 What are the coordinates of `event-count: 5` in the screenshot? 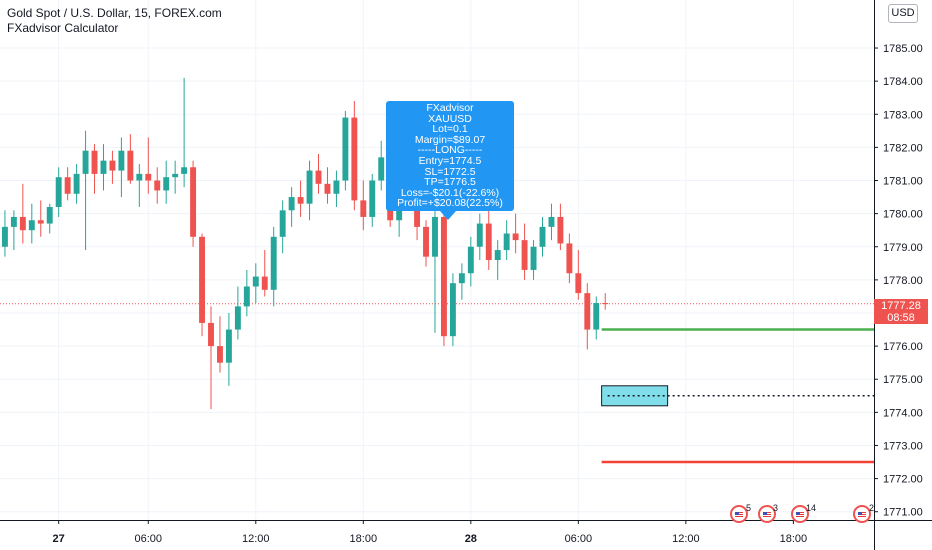 It's located at (749, 508).